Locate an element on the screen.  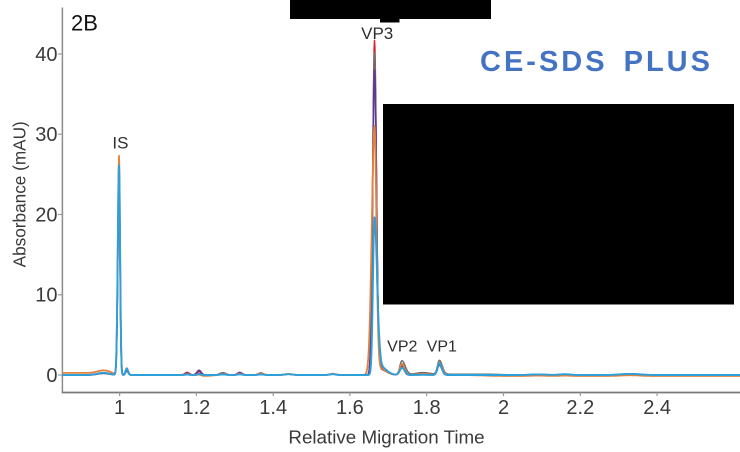
svg-text: 2 is located at coordinates (503, 408).